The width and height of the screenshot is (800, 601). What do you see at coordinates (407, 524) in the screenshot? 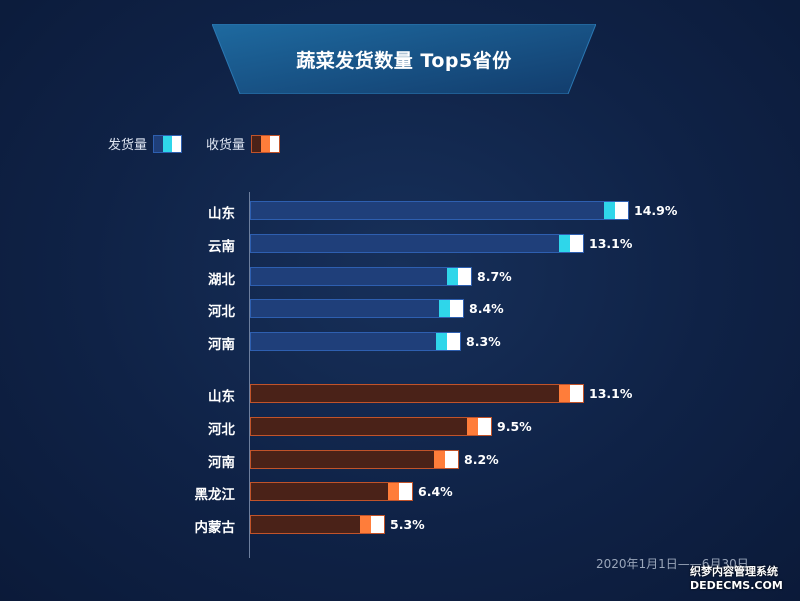
I see `bar-value-label: 5.3%` at bounding box center [407, 524].